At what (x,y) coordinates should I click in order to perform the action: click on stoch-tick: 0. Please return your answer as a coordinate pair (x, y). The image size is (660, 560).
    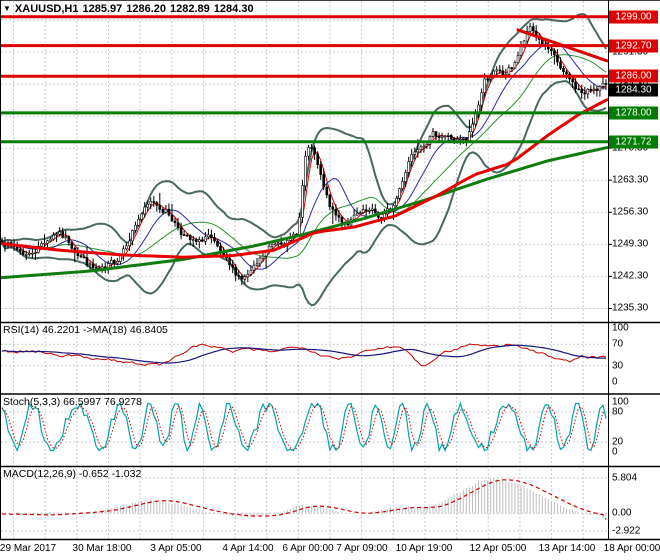
    Looking at the image, I should click on (615, 452).